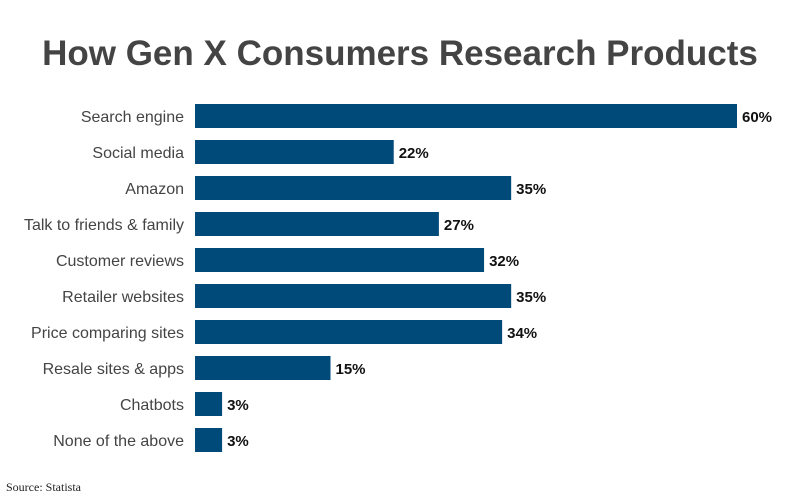 This screenshot has width=800, height=500. Describe the element at coordinates (138, 153) in the screenshot. I see `category-label: Social media` at that location.